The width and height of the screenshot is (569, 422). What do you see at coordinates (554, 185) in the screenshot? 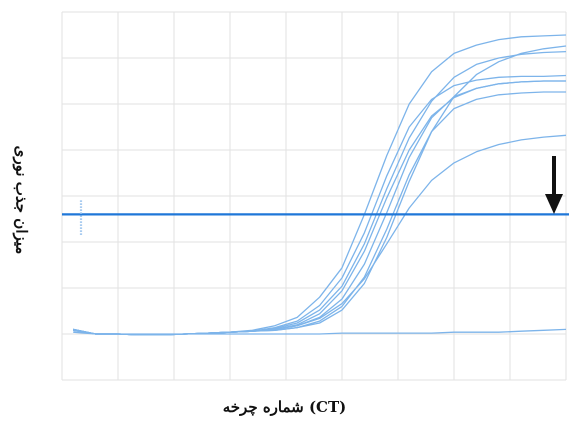
I see `annotation-group` at bounding box center [554, 185].